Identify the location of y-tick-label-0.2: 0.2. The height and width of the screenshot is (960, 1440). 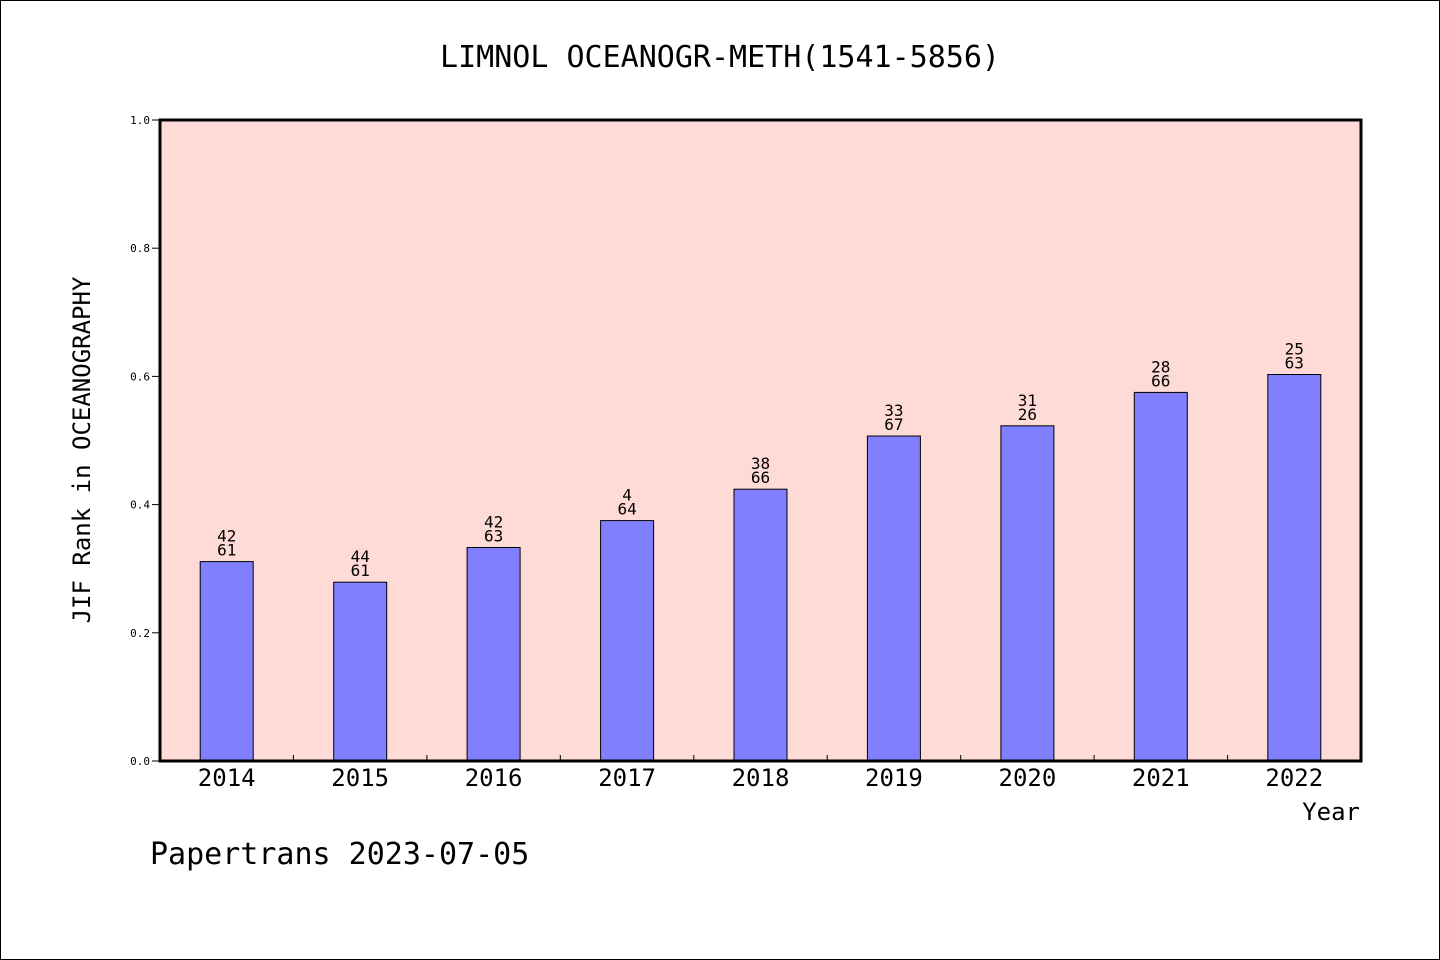
(140, 633).